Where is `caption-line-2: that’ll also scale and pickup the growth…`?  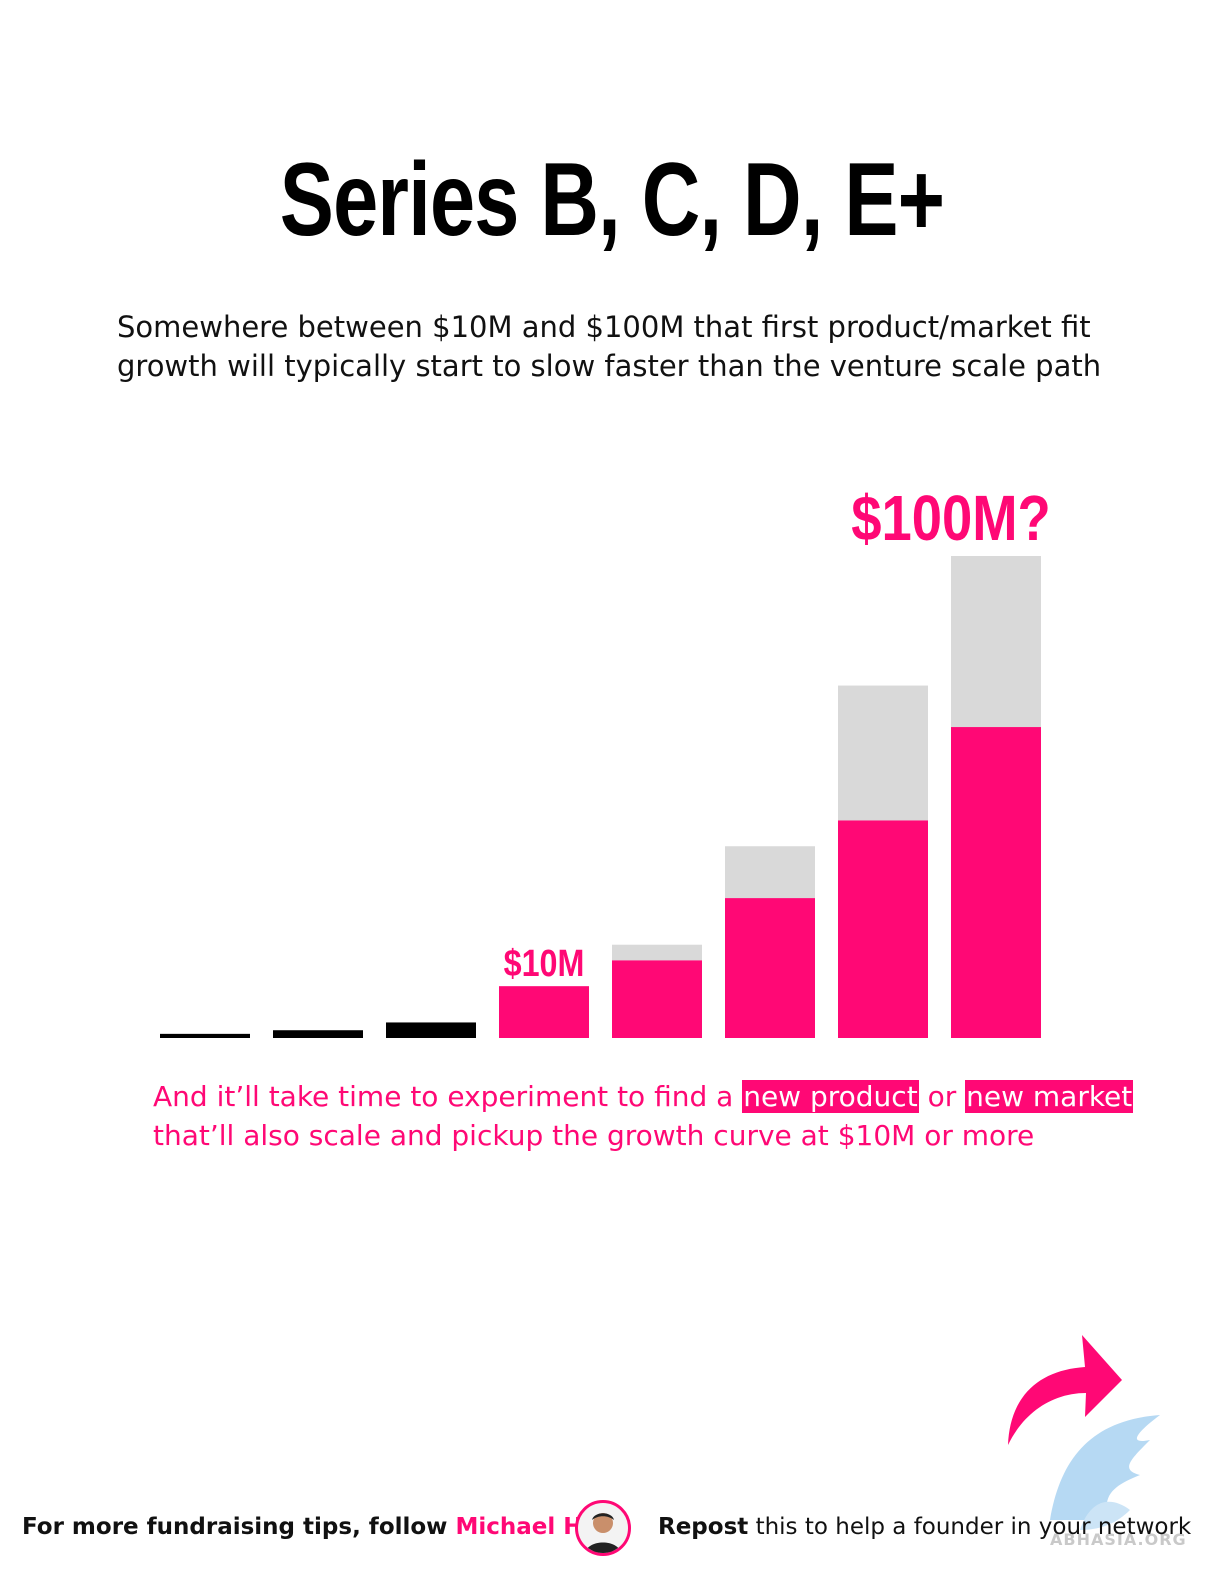
caption-line-2: that’ll also scale and pickup the growth… is located at coordinates (594, 1135).